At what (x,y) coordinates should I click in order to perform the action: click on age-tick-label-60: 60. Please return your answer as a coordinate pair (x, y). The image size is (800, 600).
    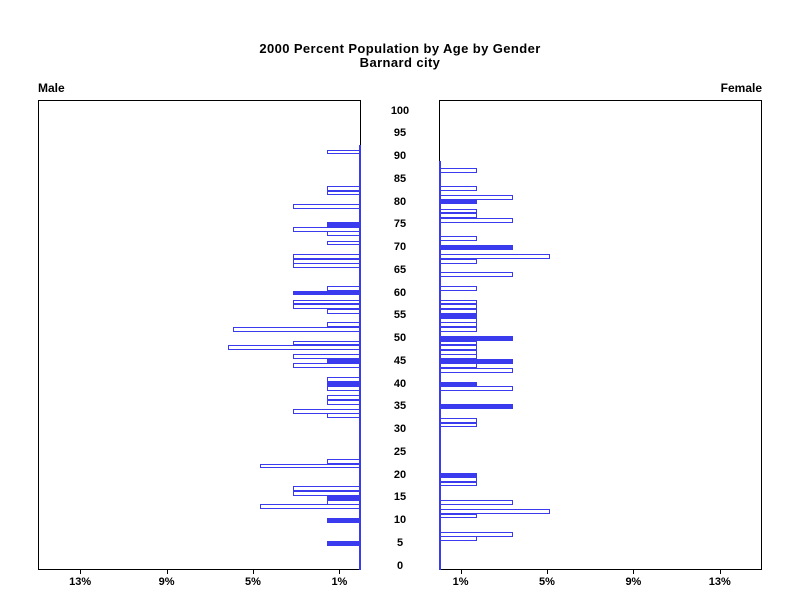
    Looking at the image, I should click on (400, 292).